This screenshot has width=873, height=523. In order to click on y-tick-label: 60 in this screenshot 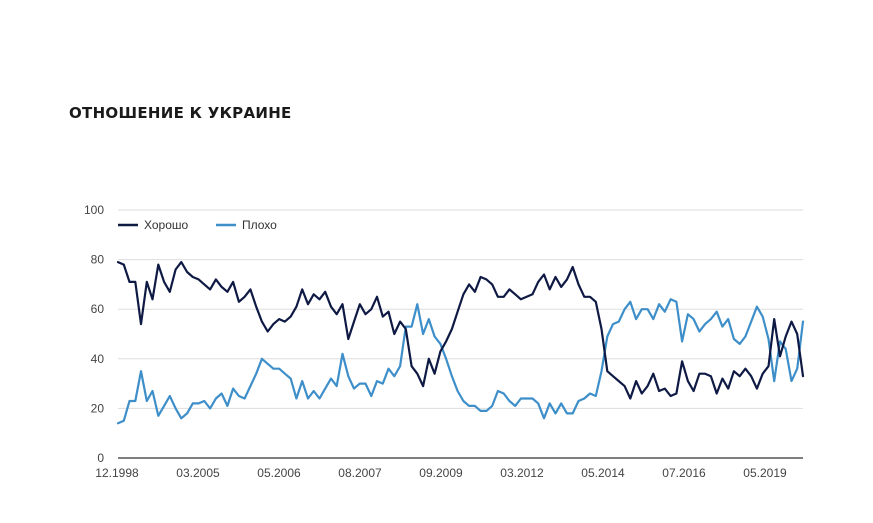, I will do `click(98, 309)`.